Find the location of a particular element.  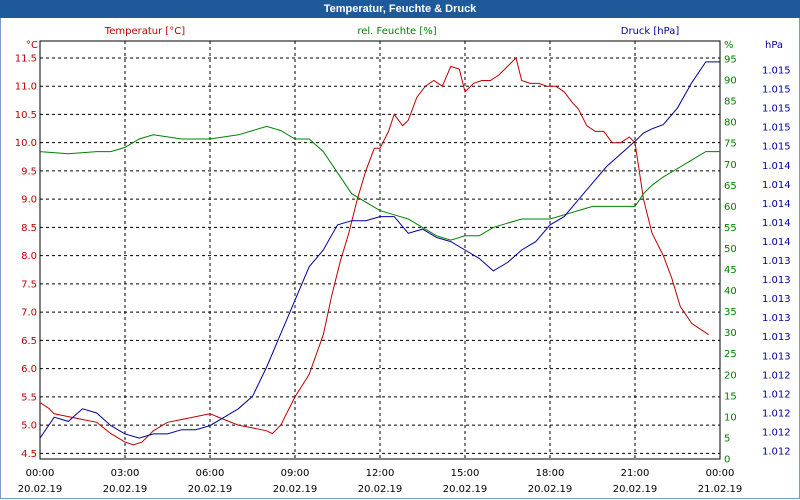

humidity-tick-label: 30 is located at coordinates (730, 333).